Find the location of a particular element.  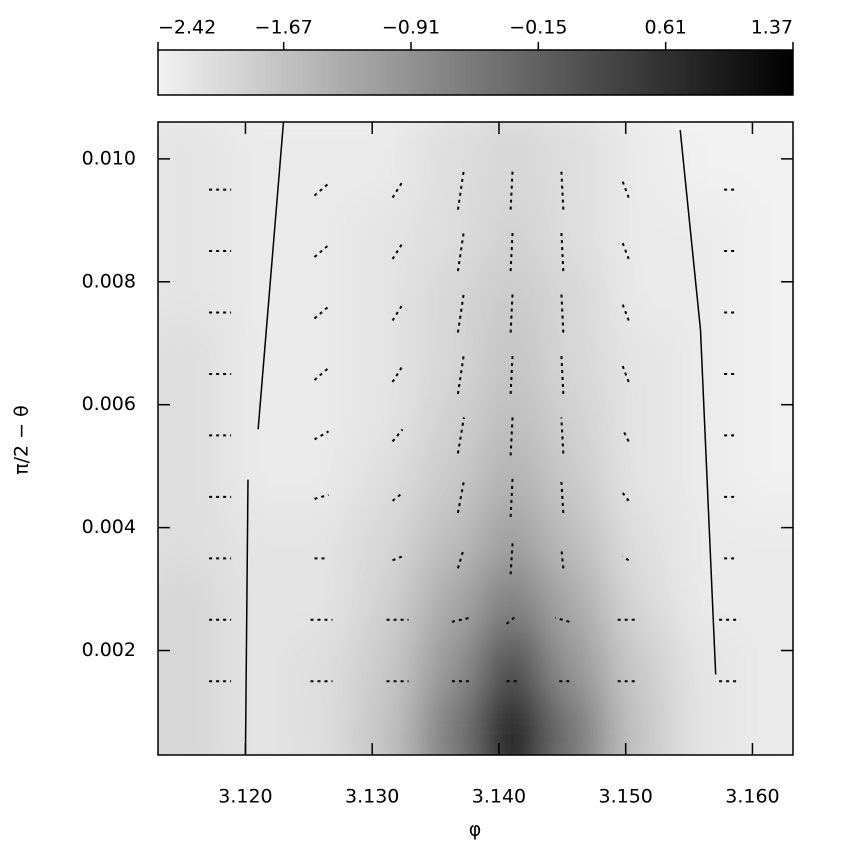

colorbar-tick-label: −0.91 is located at coordinates (411, 28).